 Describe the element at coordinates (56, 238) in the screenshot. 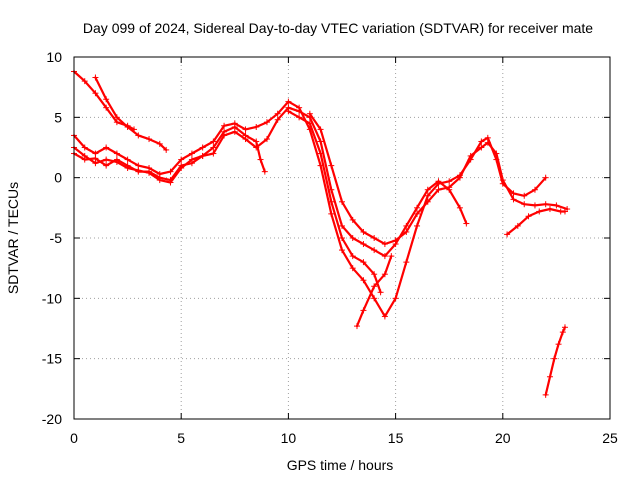

I see `y-tick-label: -5` at that location.